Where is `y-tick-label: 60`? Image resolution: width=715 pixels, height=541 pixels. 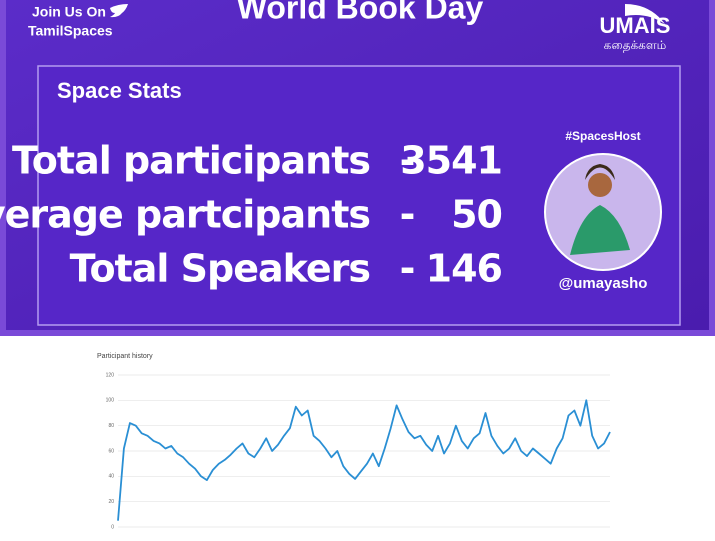
y-tick-label: 60 is located at coordinates (111, 451).